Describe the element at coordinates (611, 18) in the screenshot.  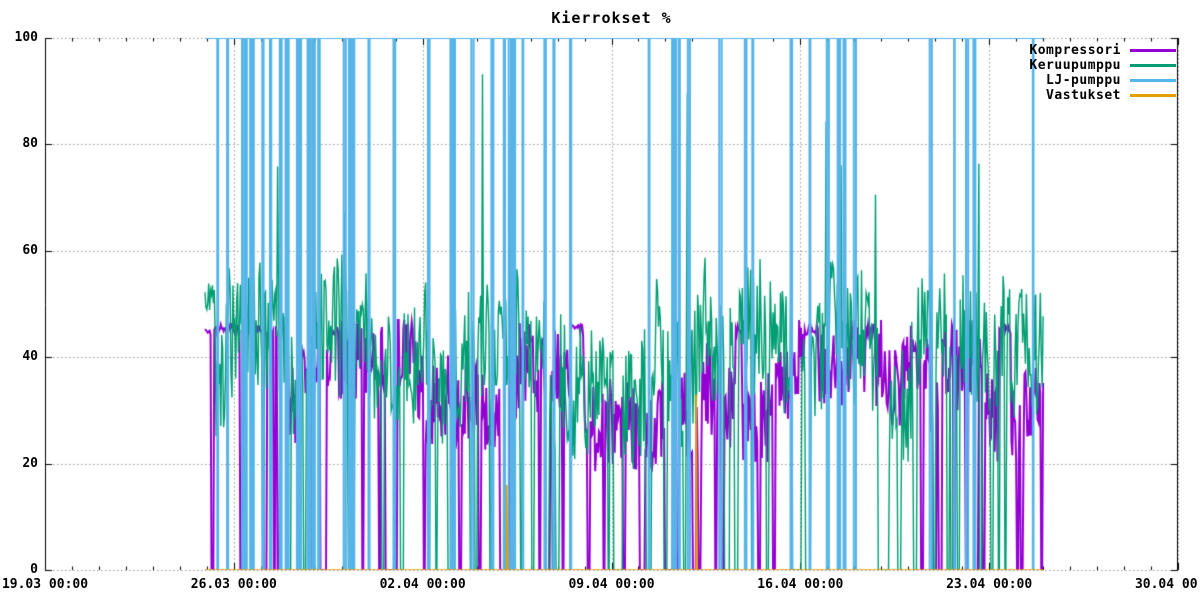
I see `chart-title: Kierrokset %` at that location.